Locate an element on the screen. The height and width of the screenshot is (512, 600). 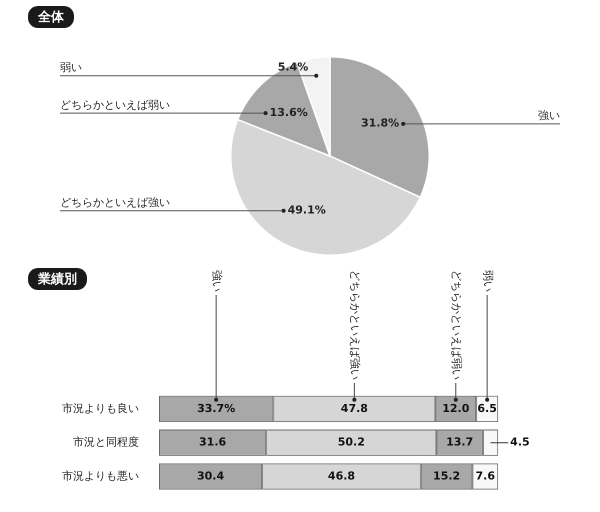
text: どちらかといえば強い is located at coordinates (355, 325).